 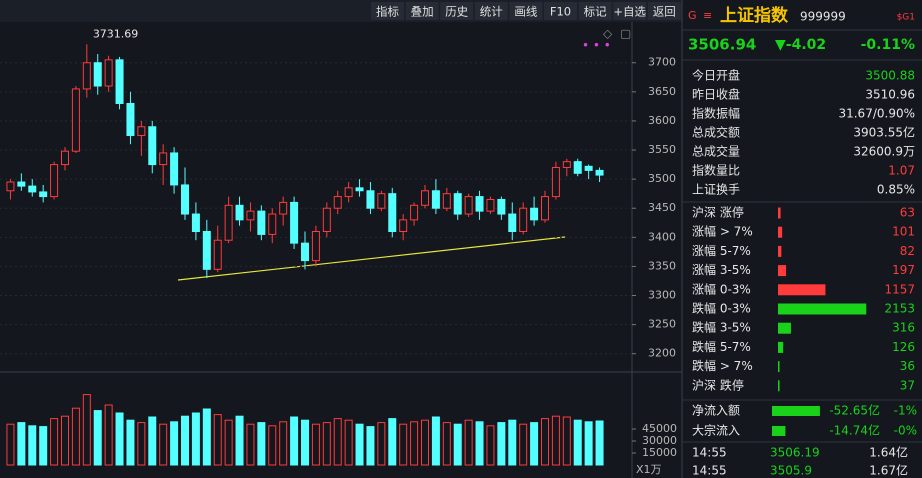 What do you see at coordinates (662, 324) in the screenshot?
I see `y-tick-label: 3250` at bounding box center [662, 324].